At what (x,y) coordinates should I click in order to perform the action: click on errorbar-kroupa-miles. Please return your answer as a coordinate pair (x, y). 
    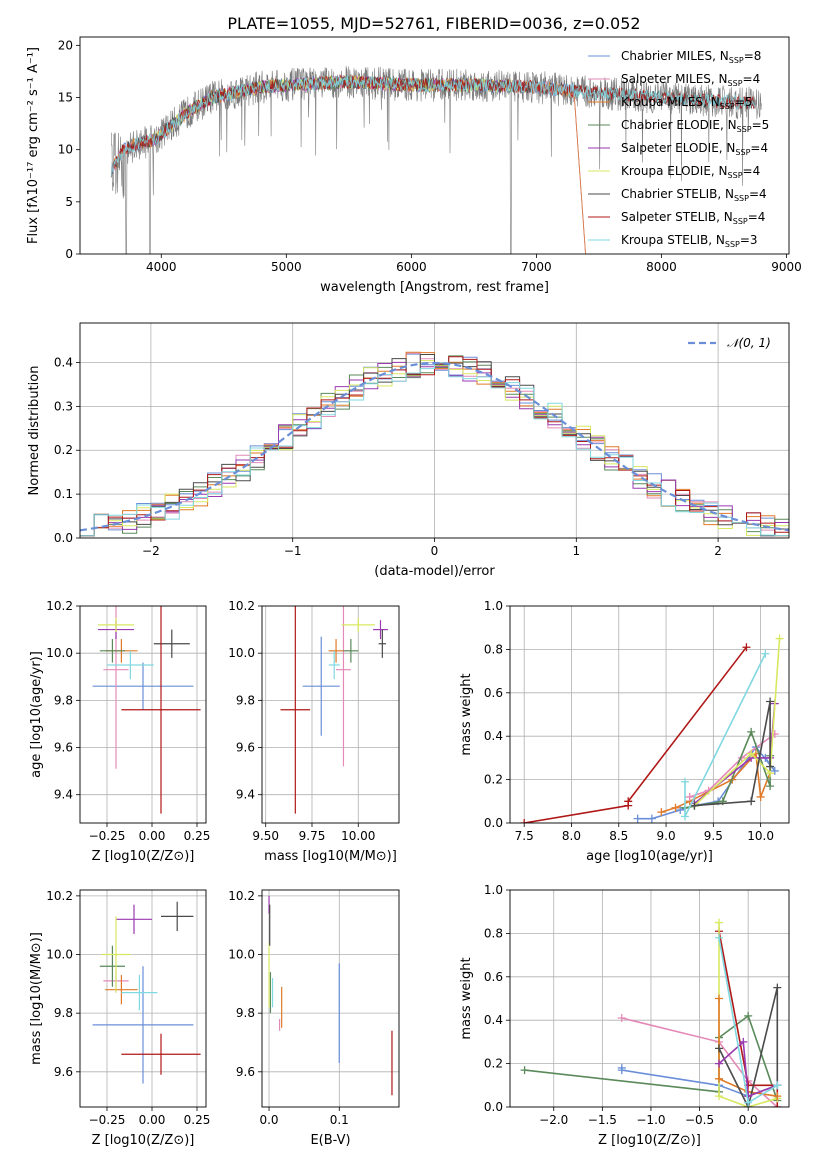
    Looking at the image, I should click on (336, 651).